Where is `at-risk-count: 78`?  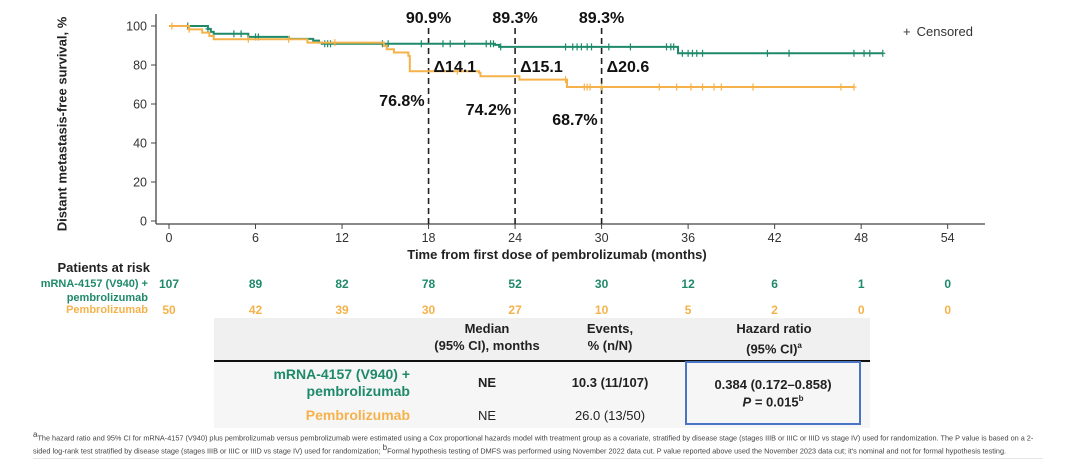 at-risk-count: 78 is located at coordinates (428, 284).